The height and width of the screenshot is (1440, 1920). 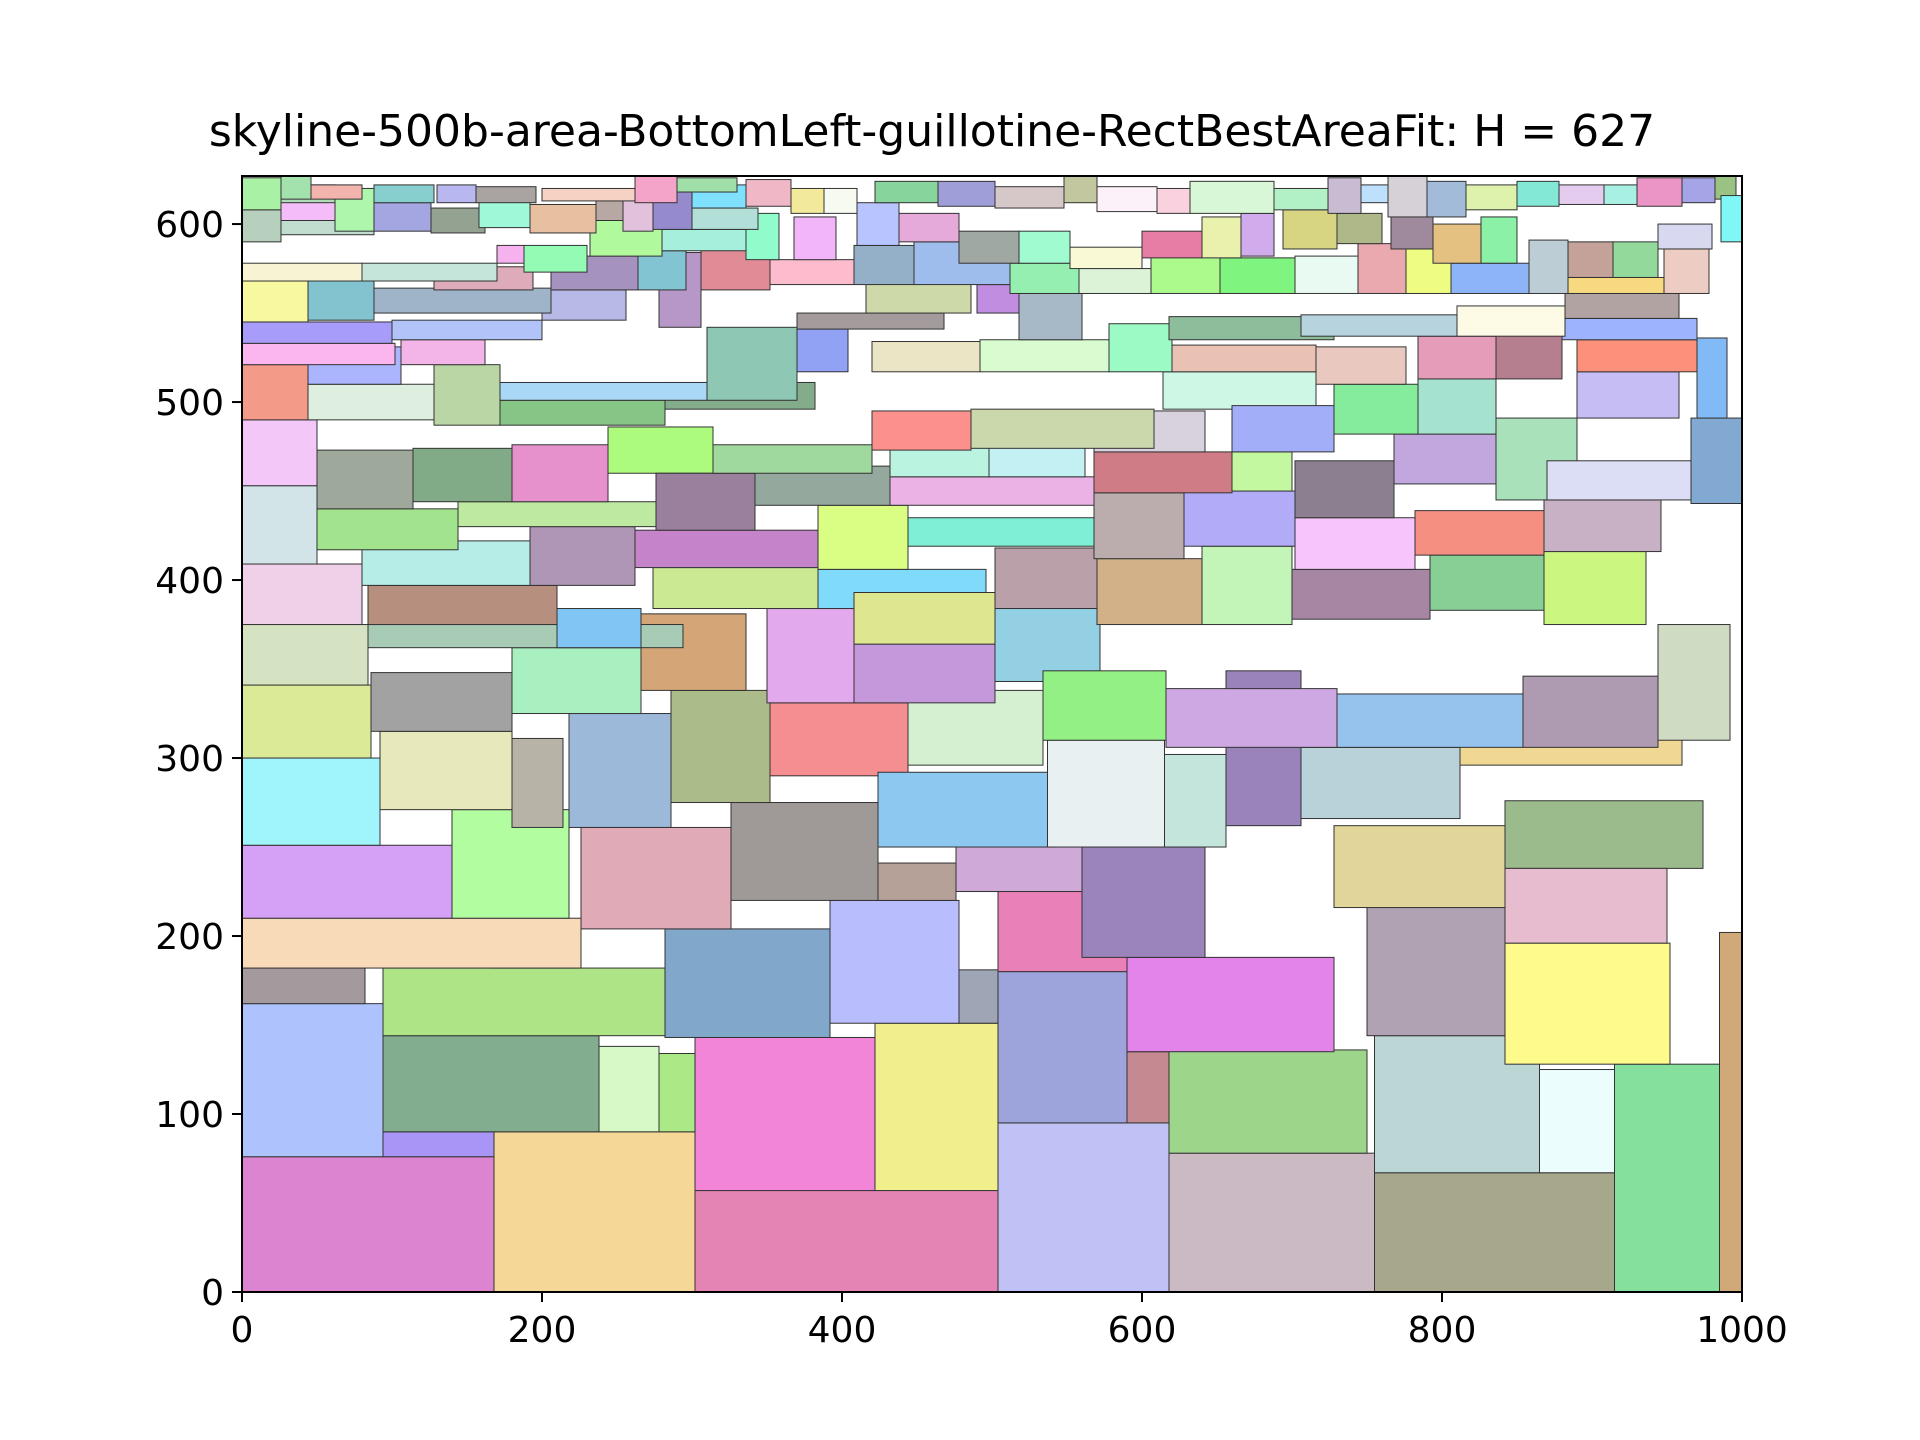 What do you see at coordinates (189, 1115) in the screenshot?
I see `y-tick-label-100: 100` at bounding box center [189, 1115].